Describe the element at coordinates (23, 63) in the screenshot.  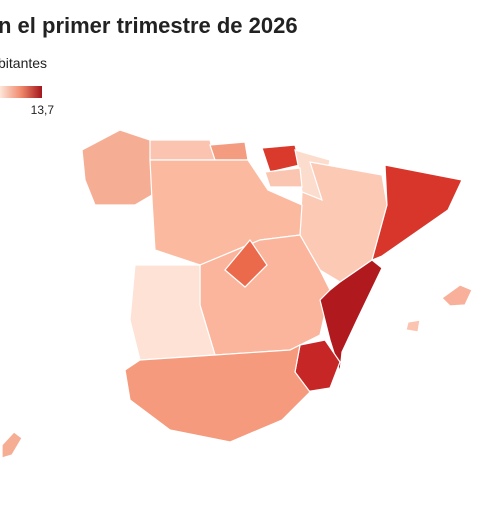
I see `map-subtitle: bitantes` at that location.